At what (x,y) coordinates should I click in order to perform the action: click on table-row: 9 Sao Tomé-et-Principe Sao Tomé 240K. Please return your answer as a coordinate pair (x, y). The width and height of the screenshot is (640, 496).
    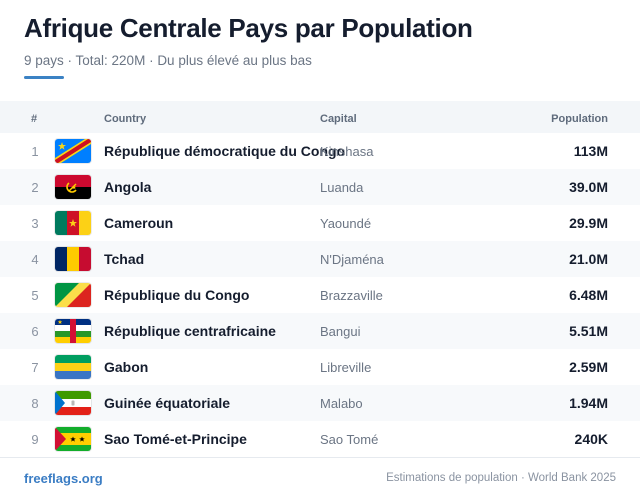
    Looking at the image, I should click on (320, 439).